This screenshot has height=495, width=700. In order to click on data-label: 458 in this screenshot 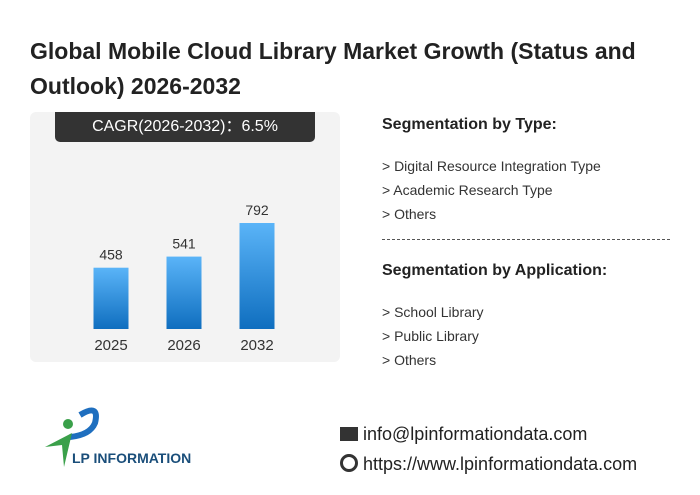, I will do `click(111, 255)`.